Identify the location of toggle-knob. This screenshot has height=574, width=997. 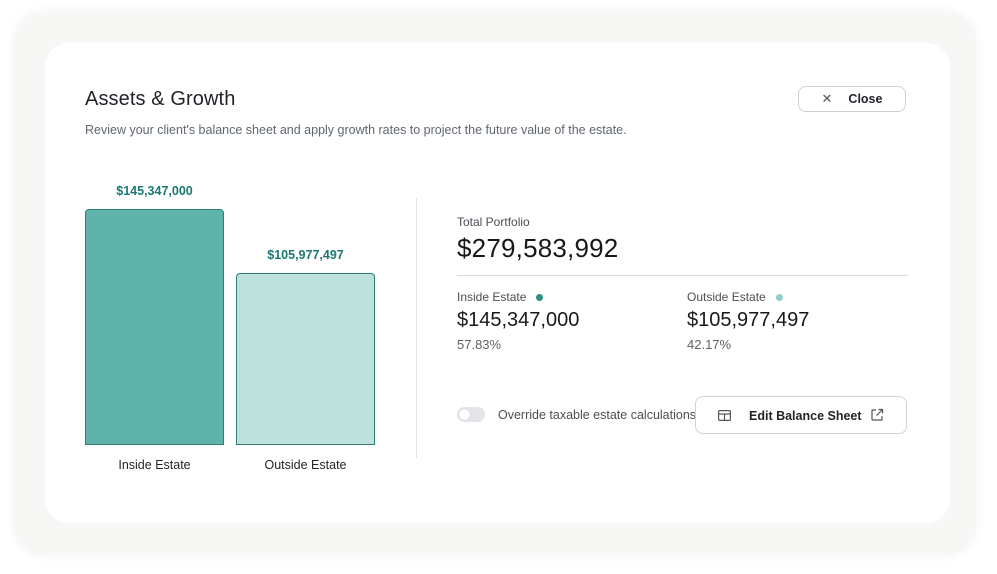
(464, 414).